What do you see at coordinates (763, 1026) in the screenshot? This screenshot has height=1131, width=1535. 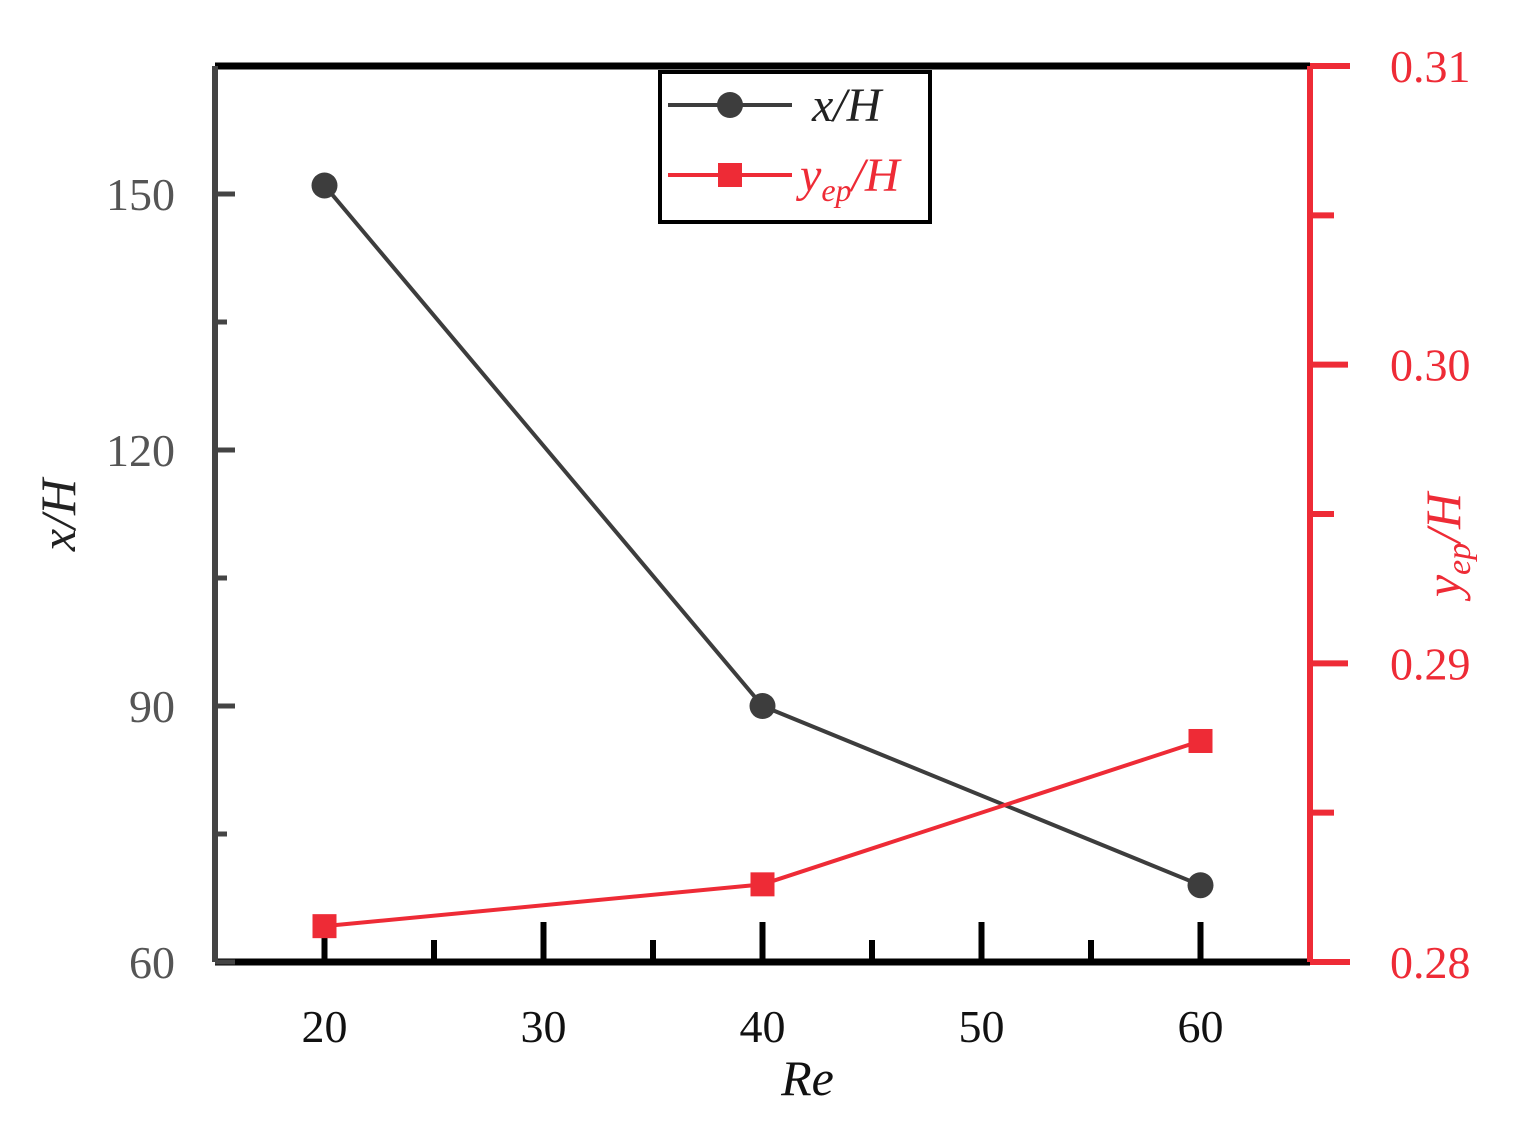 I see `x-tick-label: 40` at bounding box center [763, 1026].